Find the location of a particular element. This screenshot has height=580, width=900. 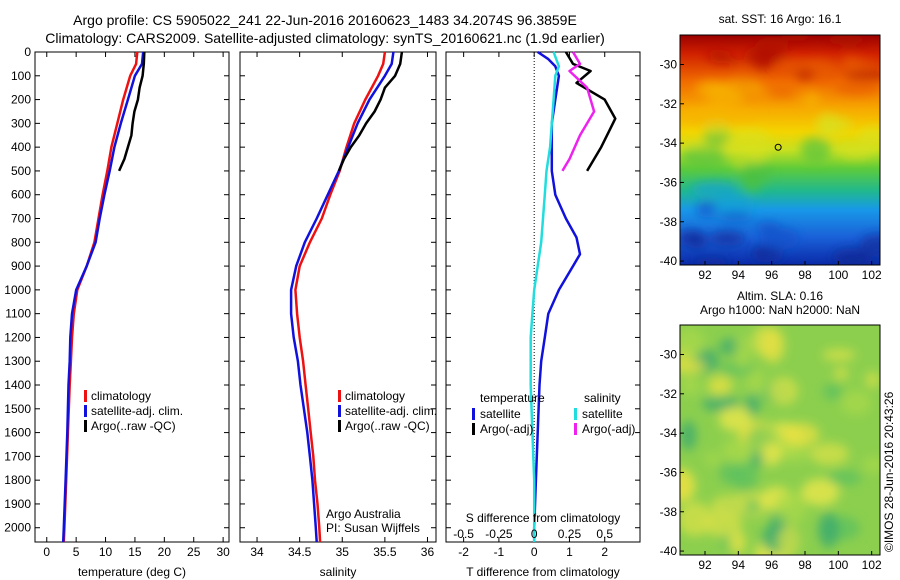

x-tick-label: 10 is located at coordinates (106, 552).